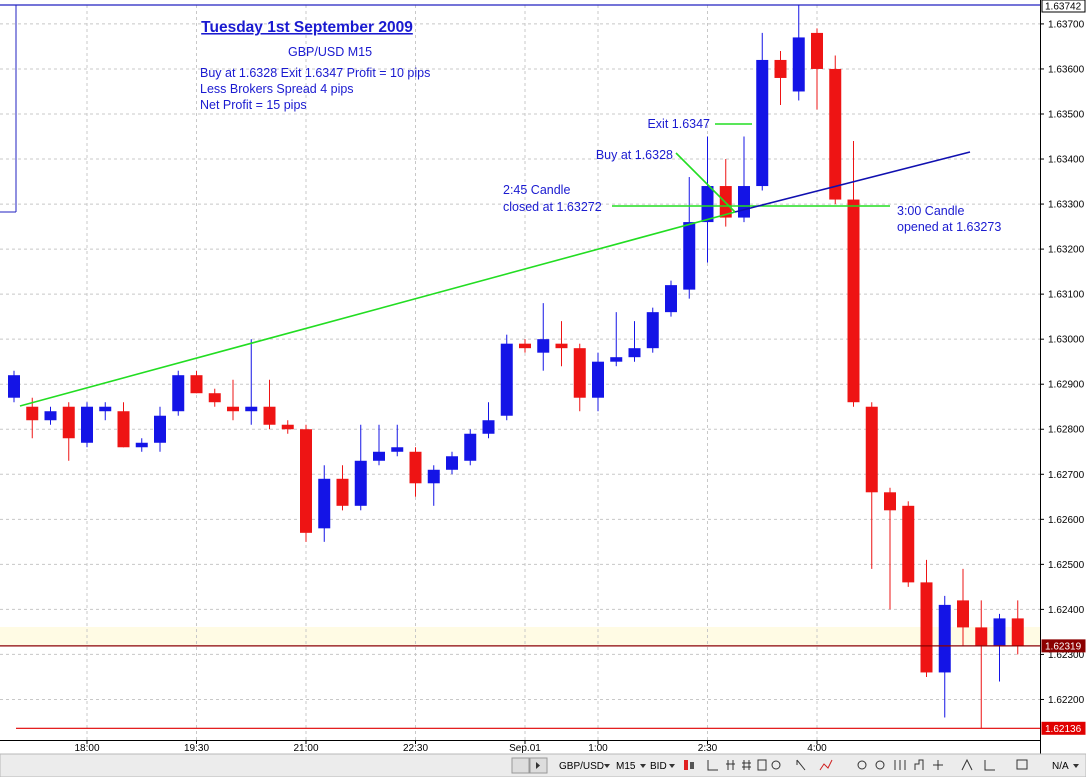 This screenshot has width=1086, height=777. Describe the element at coordinates (415, 748) in the screenshot. I see `x-tick-label: 22:30` at that location.